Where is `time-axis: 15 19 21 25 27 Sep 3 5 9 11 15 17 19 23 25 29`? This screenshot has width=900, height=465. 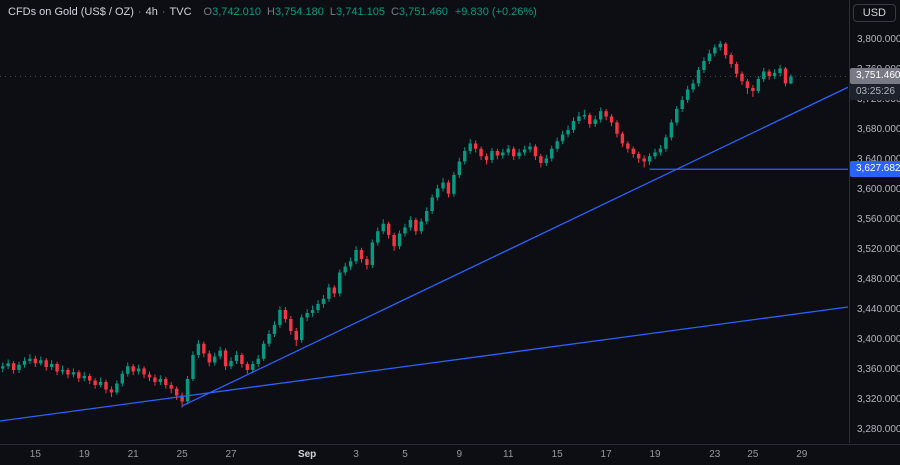 time-axis: 15 19 21 25 27 Sep 3 5 9 11 15 17 19 23 25 29 is located at coordinates (450, 454).